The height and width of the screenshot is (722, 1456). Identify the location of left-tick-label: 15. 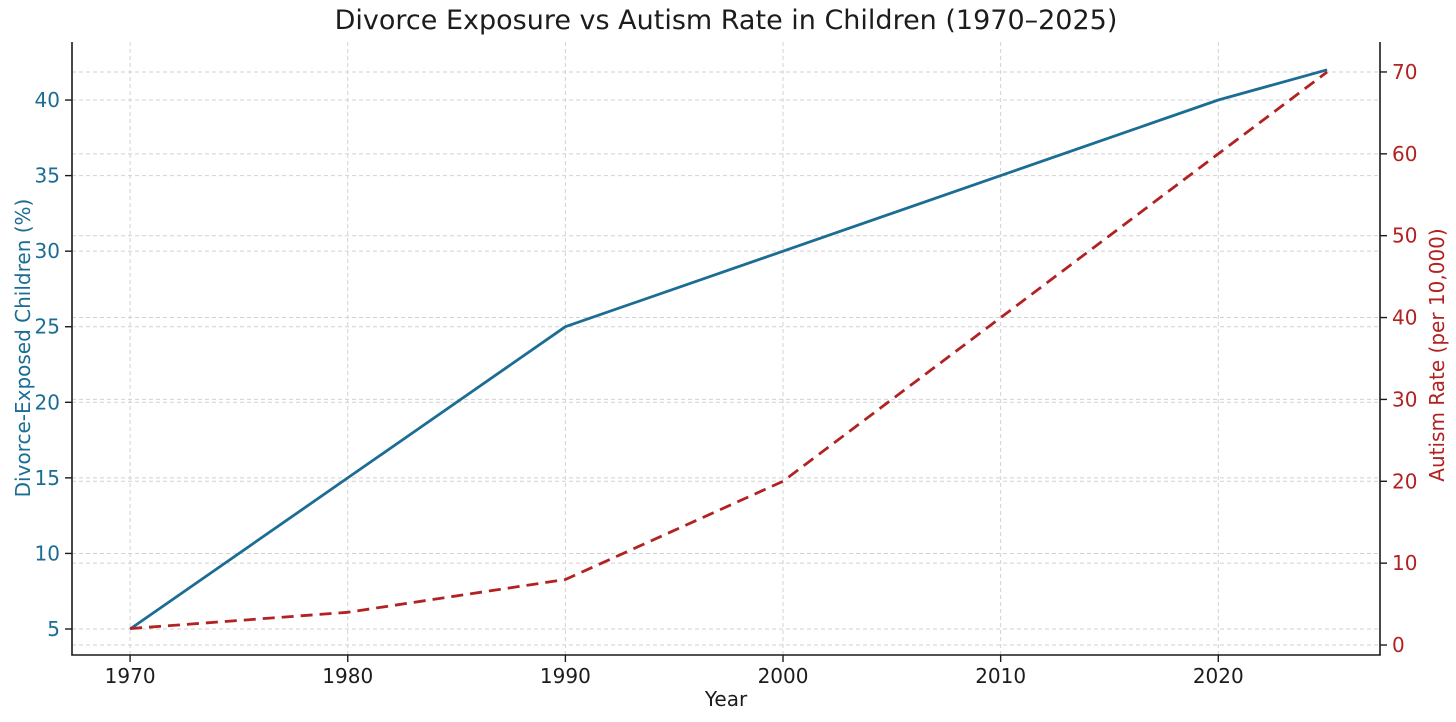
(47, 478).